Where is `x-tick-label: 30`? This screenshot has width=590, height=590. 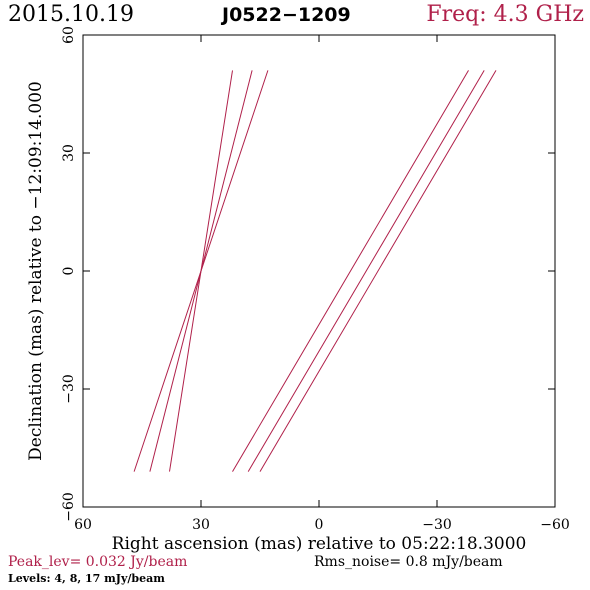 x-tick-label: 30 is located at coordinates (201, 525).